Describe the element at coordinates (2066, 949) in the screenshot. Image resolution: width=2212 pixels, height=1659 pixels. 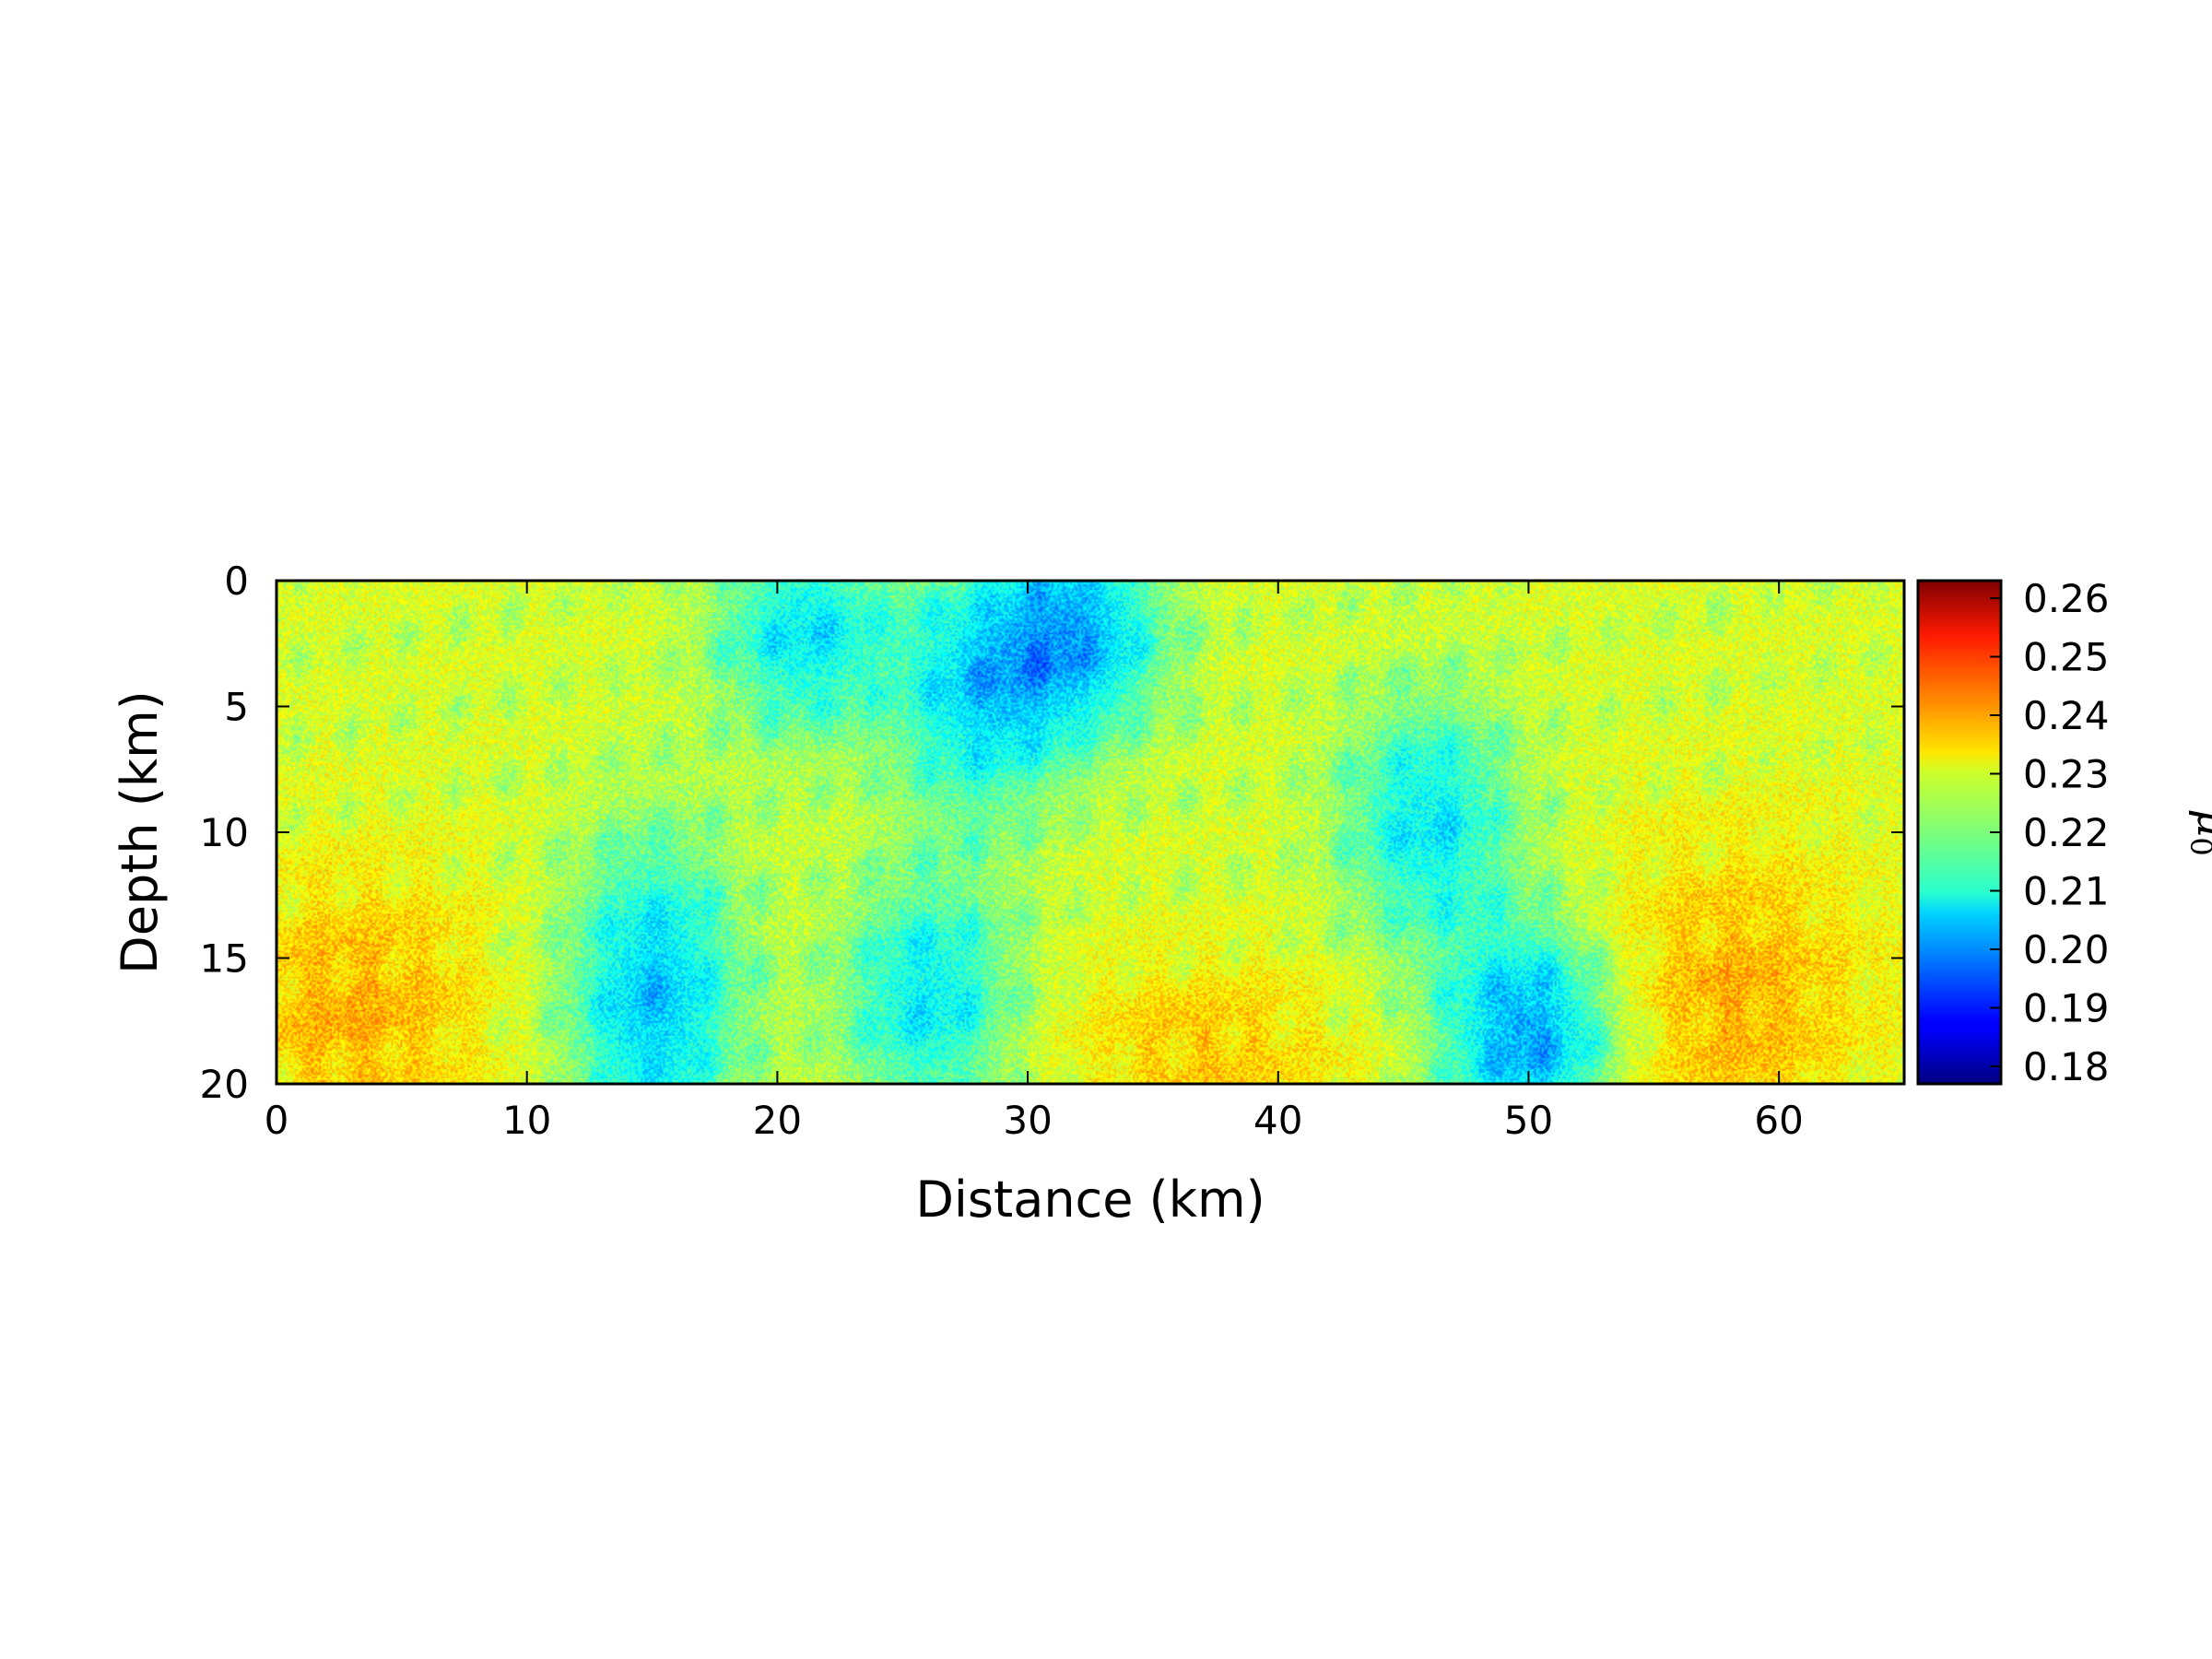
I see `colorbar-tick-label: 0.20` at that location.